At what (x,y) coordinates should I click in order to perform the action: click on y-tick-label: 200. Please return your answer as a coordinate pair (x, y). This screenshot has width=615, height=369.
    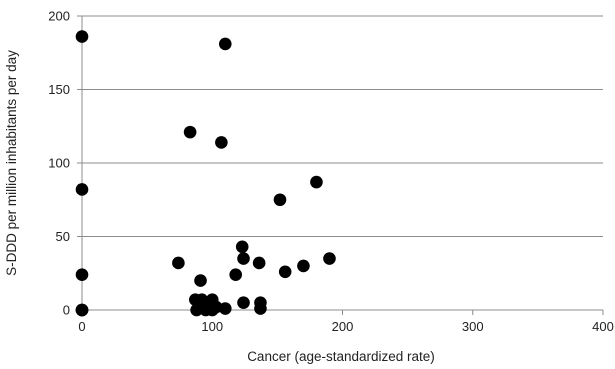
    Looking at the image, I should click on (59, 16).